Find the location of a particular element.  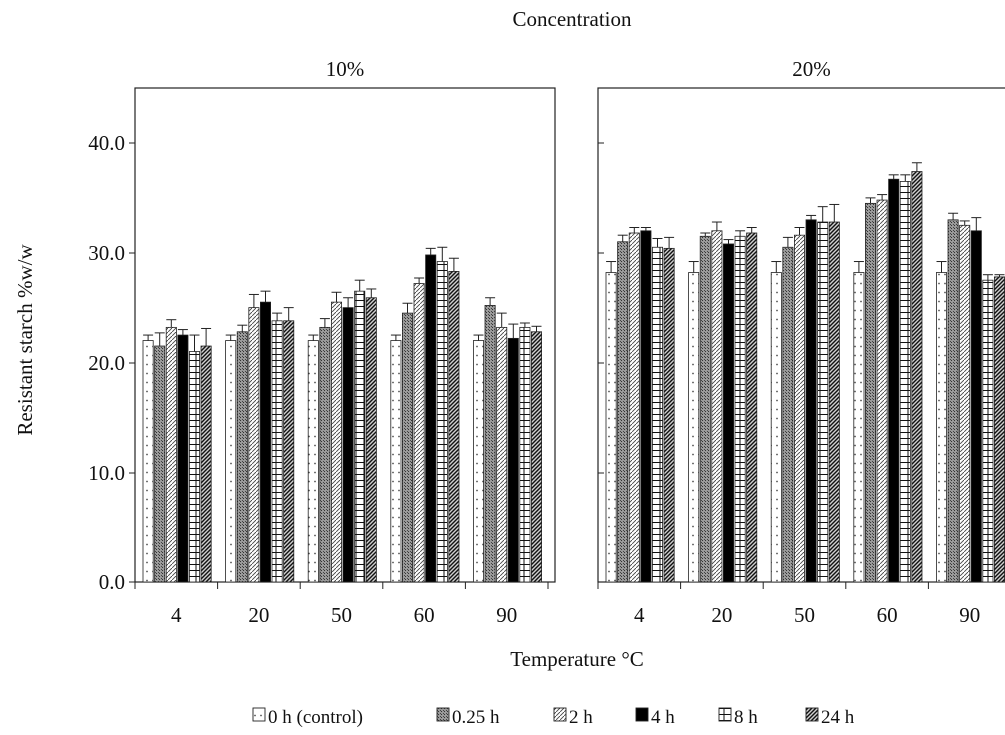

legend-label: 2 h is located at coordinates (581, 717).